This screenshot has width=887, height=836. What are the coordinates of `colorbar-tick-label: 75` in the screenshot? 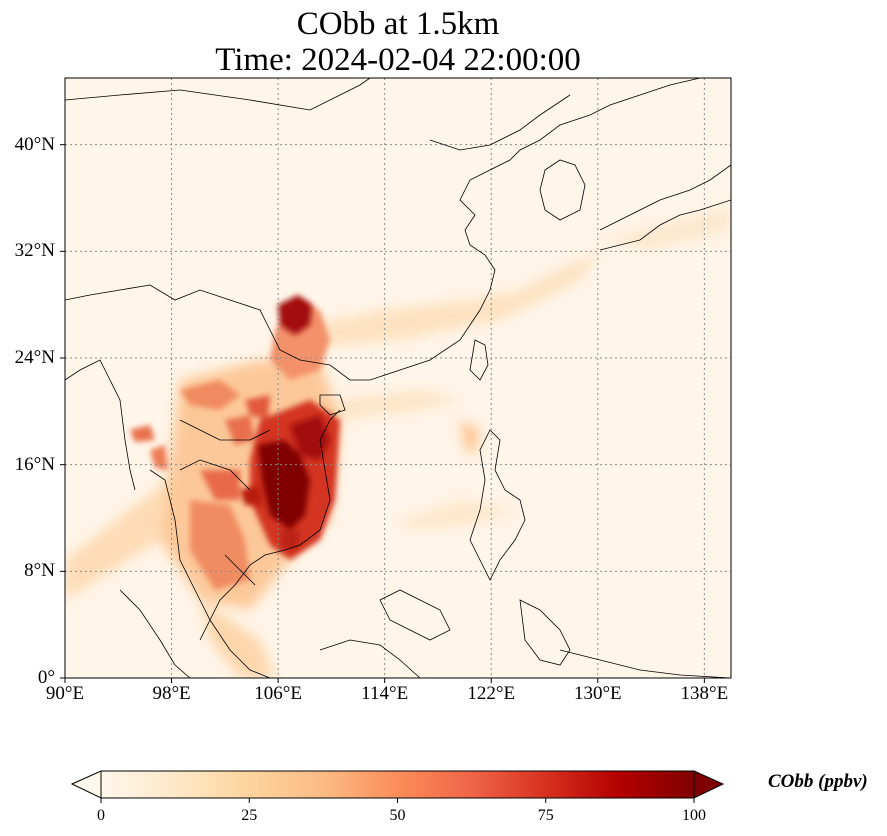 It's located at (545, 815).